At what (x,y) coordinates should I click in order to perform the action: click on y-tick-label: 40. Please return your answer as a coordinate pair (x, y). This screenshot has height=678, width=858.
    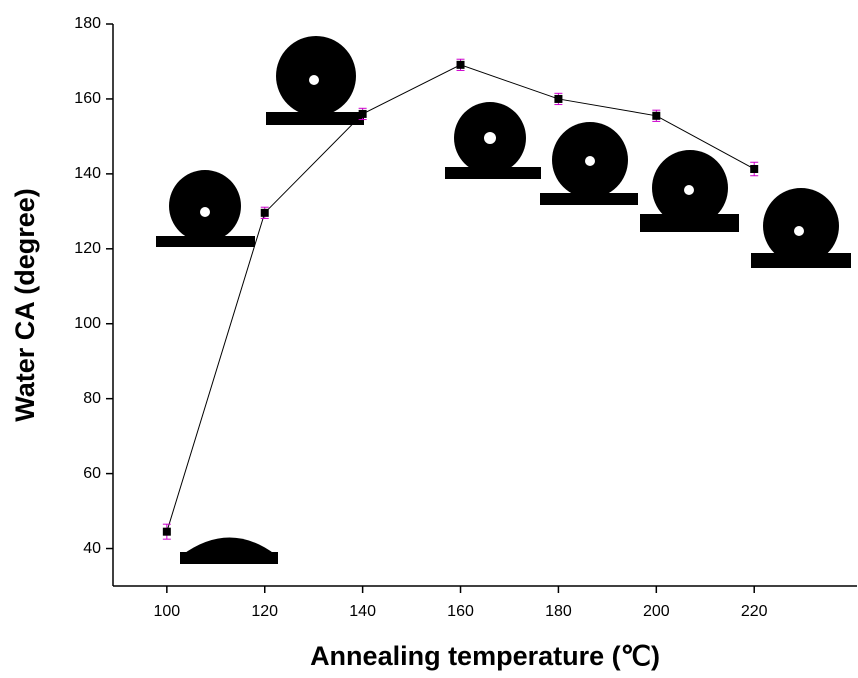
    Looking at the image, I should click on (92, 548).